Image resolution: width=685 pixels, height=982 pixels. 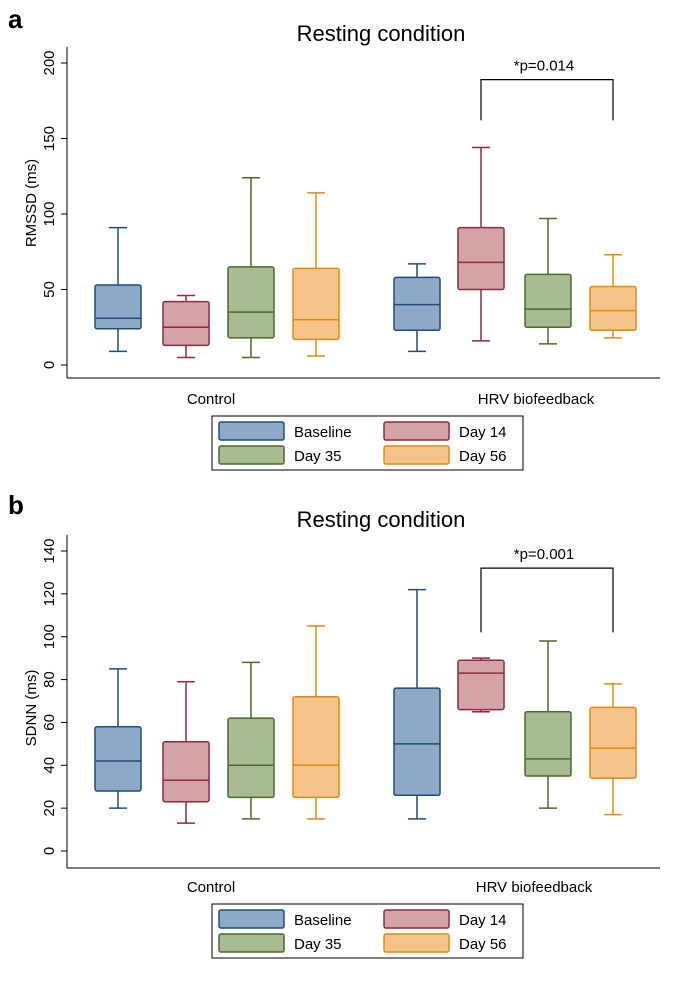 What do you see at coordinates (49, 62) in the screenshot?
I see `y-tick-label: 200` at bounding box center [49, 62].